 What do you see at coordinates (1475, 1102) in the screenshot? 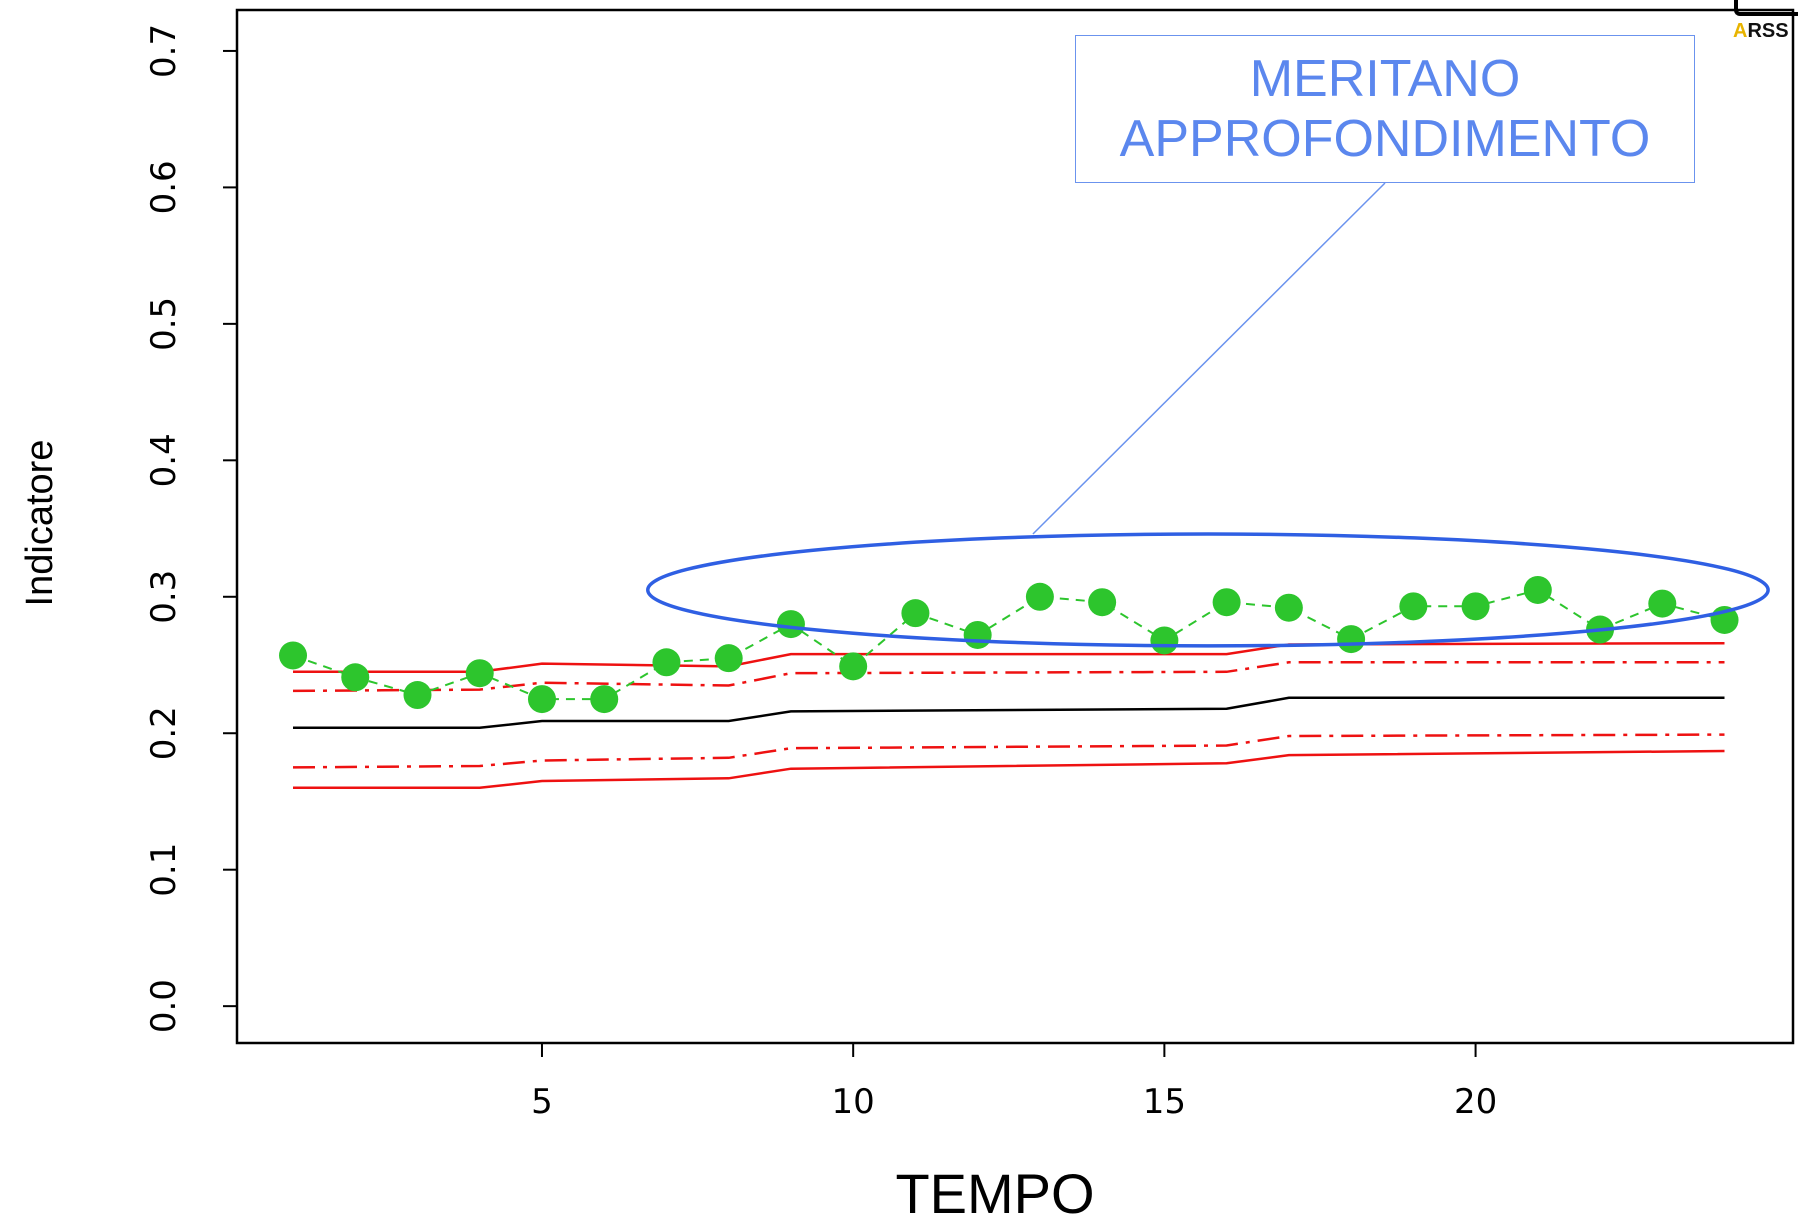
I see `x-tick-label: 20` at bounding box center [1475, 1102].